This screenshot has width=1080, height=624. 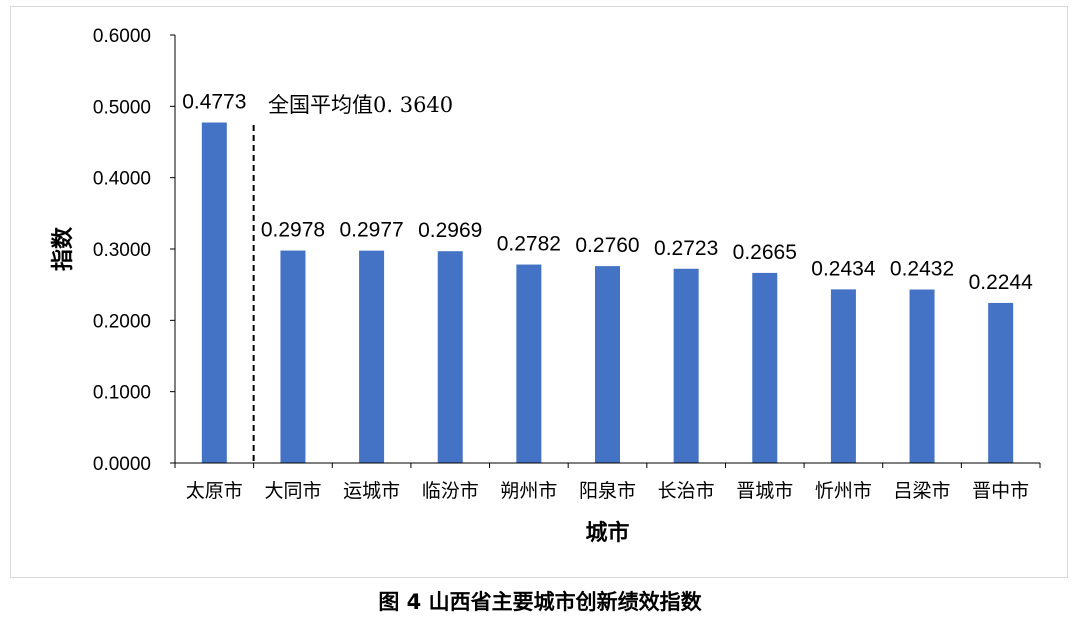 What do you see at coordinates (214, 102) in the screenshot?
I see `data-label: 0.4773` at bounding box center [214, 102].